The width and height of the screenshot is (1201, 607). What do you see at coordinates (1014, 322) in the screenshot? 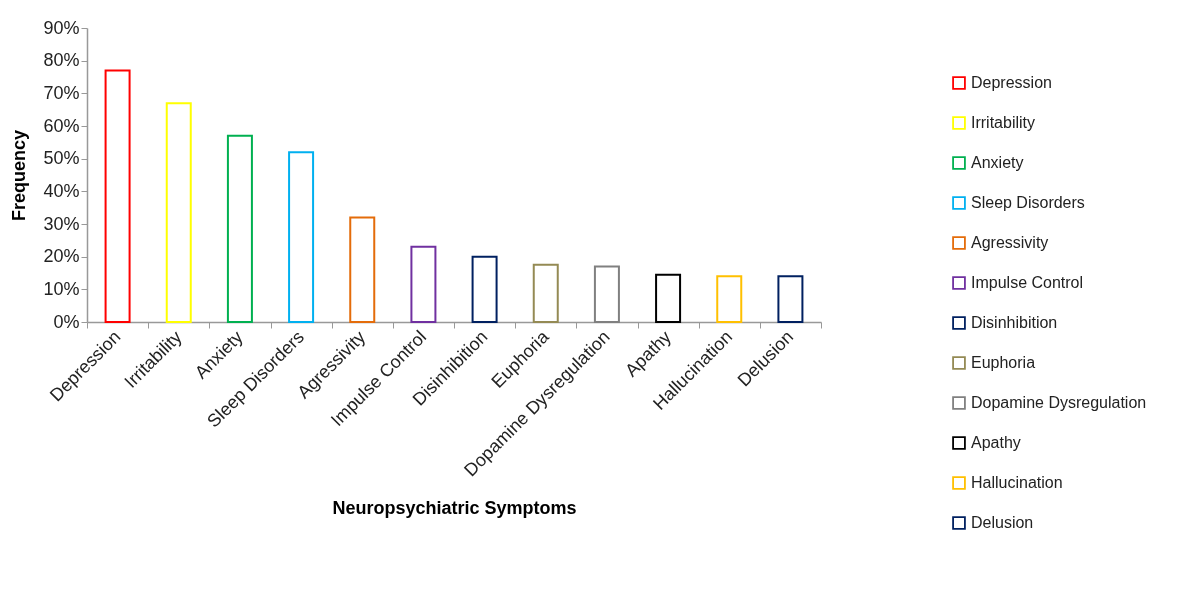
I see `legend-label: Disinhibition` at bounding box center [1014, 322].